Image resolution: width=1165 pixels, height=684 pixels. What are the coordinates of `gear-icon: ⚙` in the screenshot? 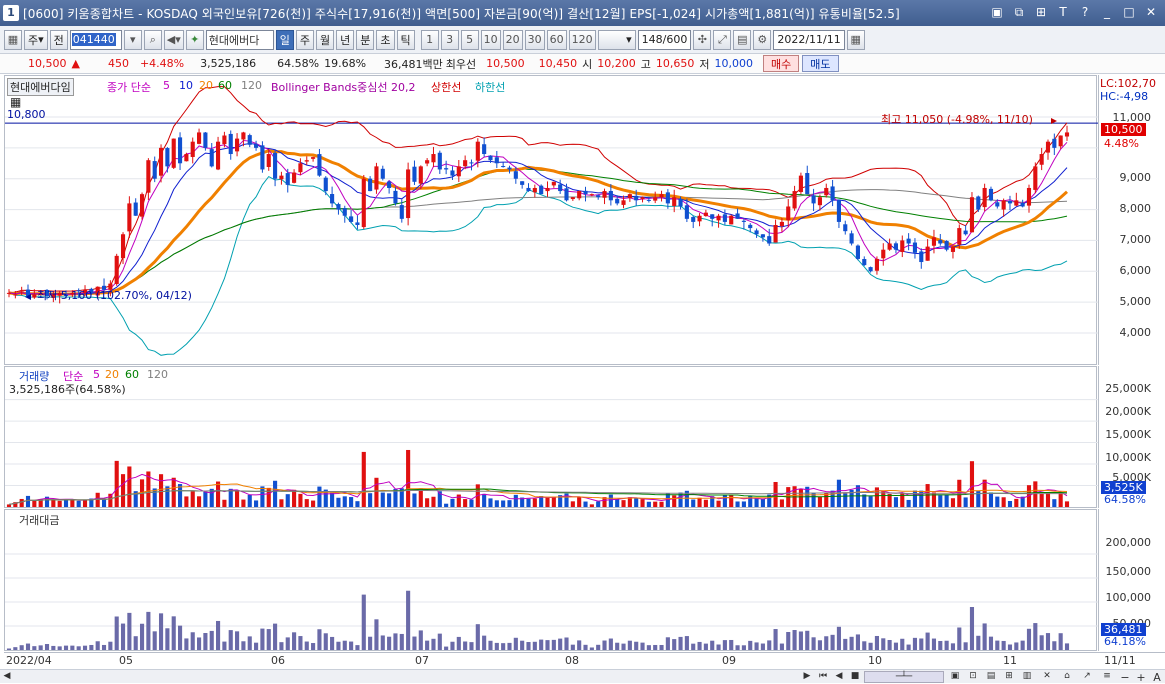 It's located at (762, 39).